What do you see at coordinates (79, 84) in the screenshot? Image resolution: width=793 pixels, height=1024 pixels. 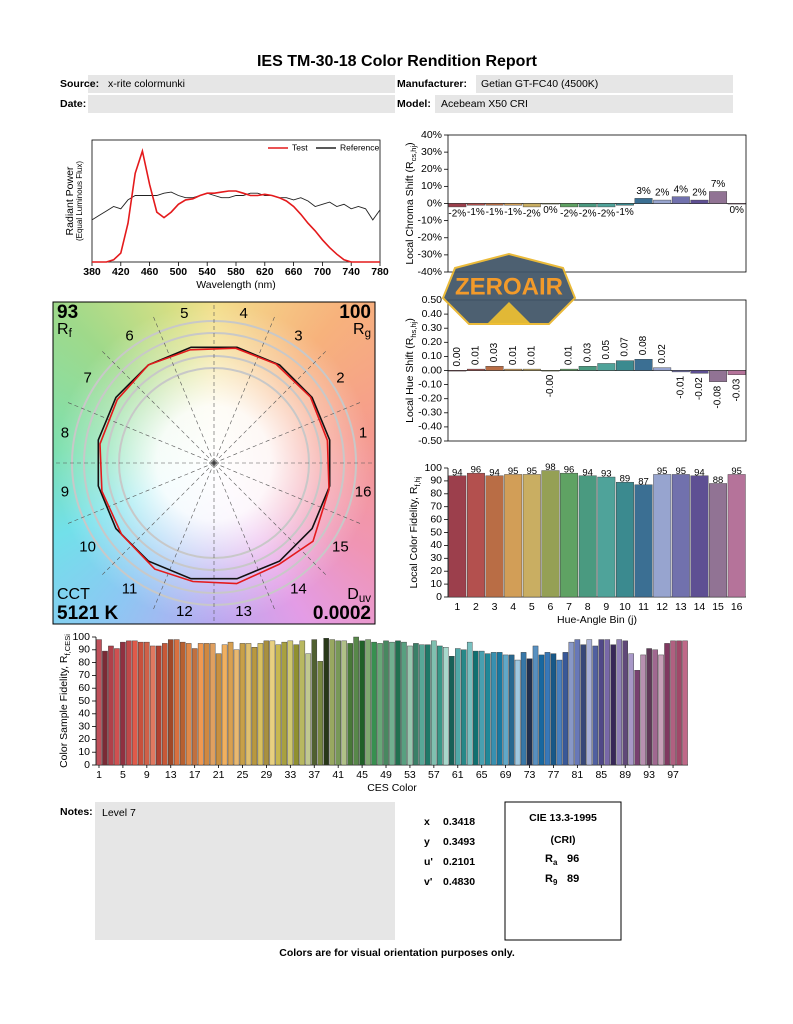 I see `field-label: Source:` at bounding box center [79, 84].